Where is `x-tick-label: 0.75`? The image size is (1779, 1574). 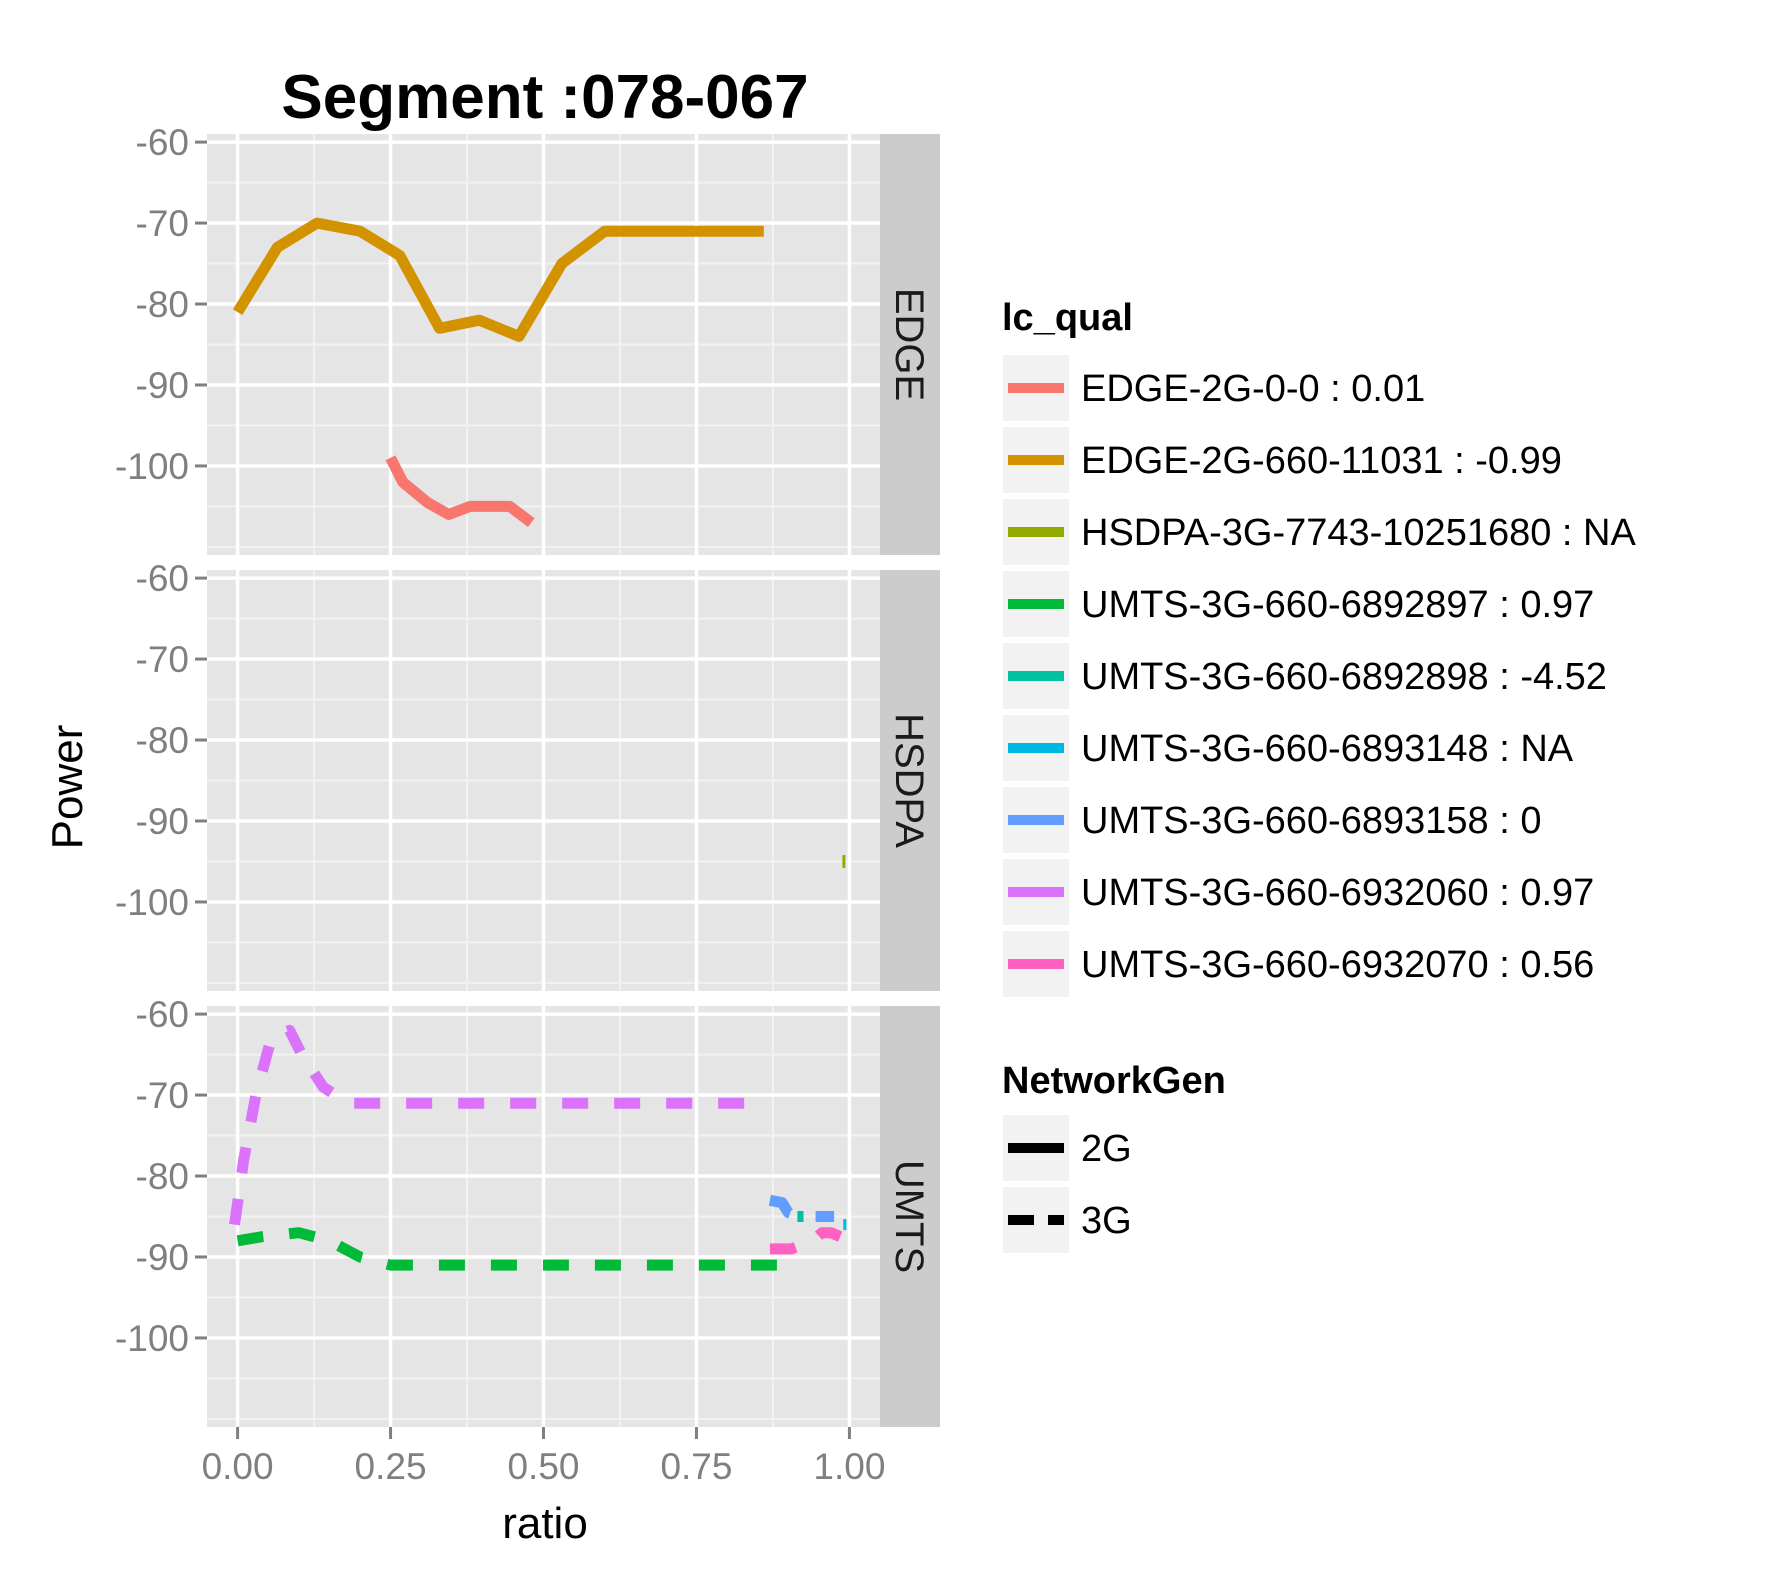 x-tick-label: 0.75 is located at coordinates (696, 1466).